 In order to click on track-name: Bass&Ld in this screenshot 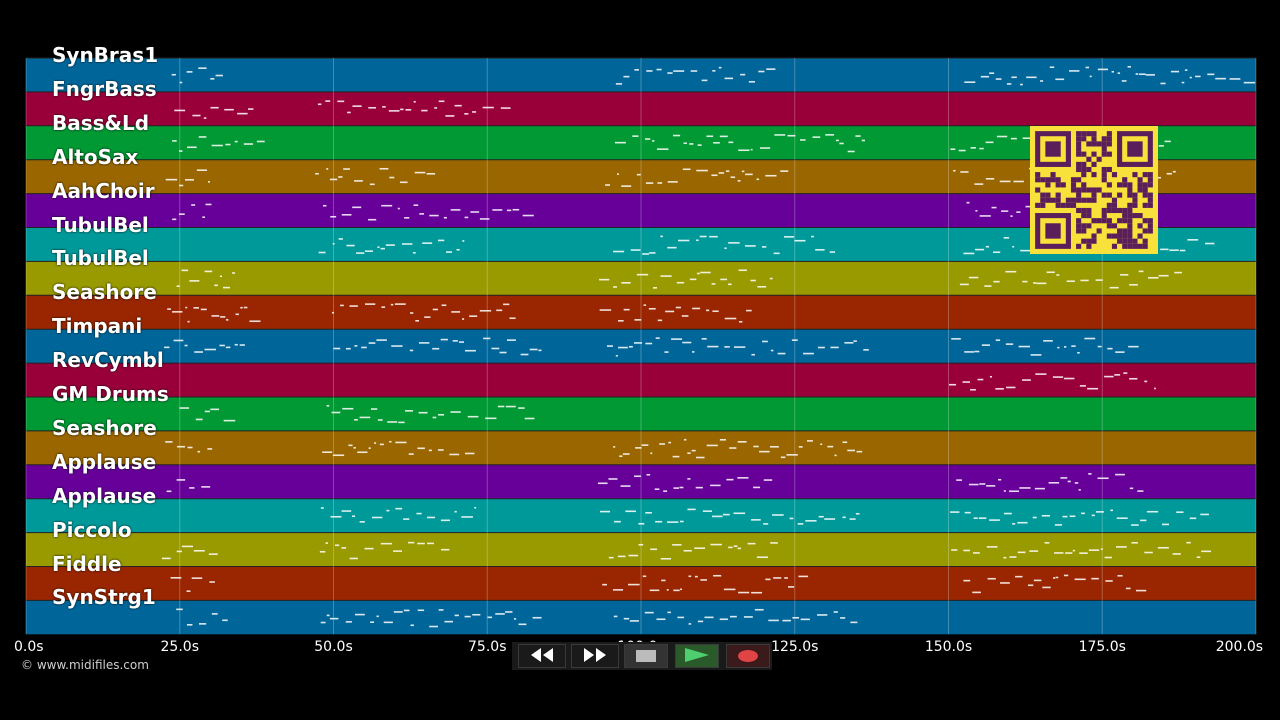, I will do `click(101, 122)`.